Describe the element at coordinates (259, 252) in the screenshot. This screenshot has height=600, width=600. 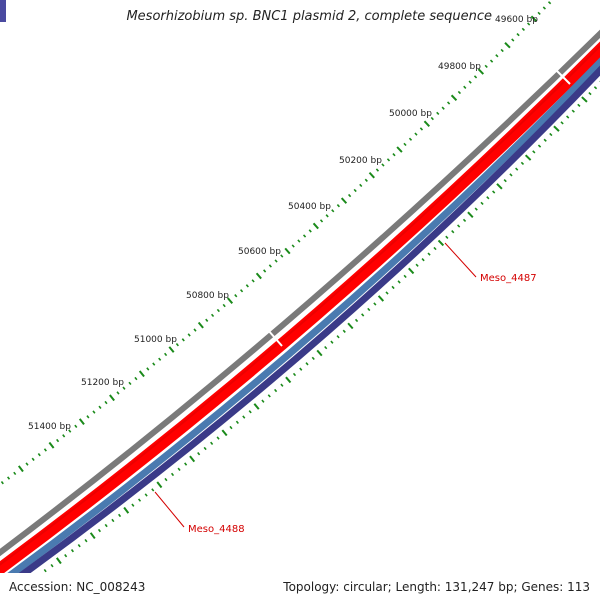
I see `scale-label: 50600 bp` at that location.